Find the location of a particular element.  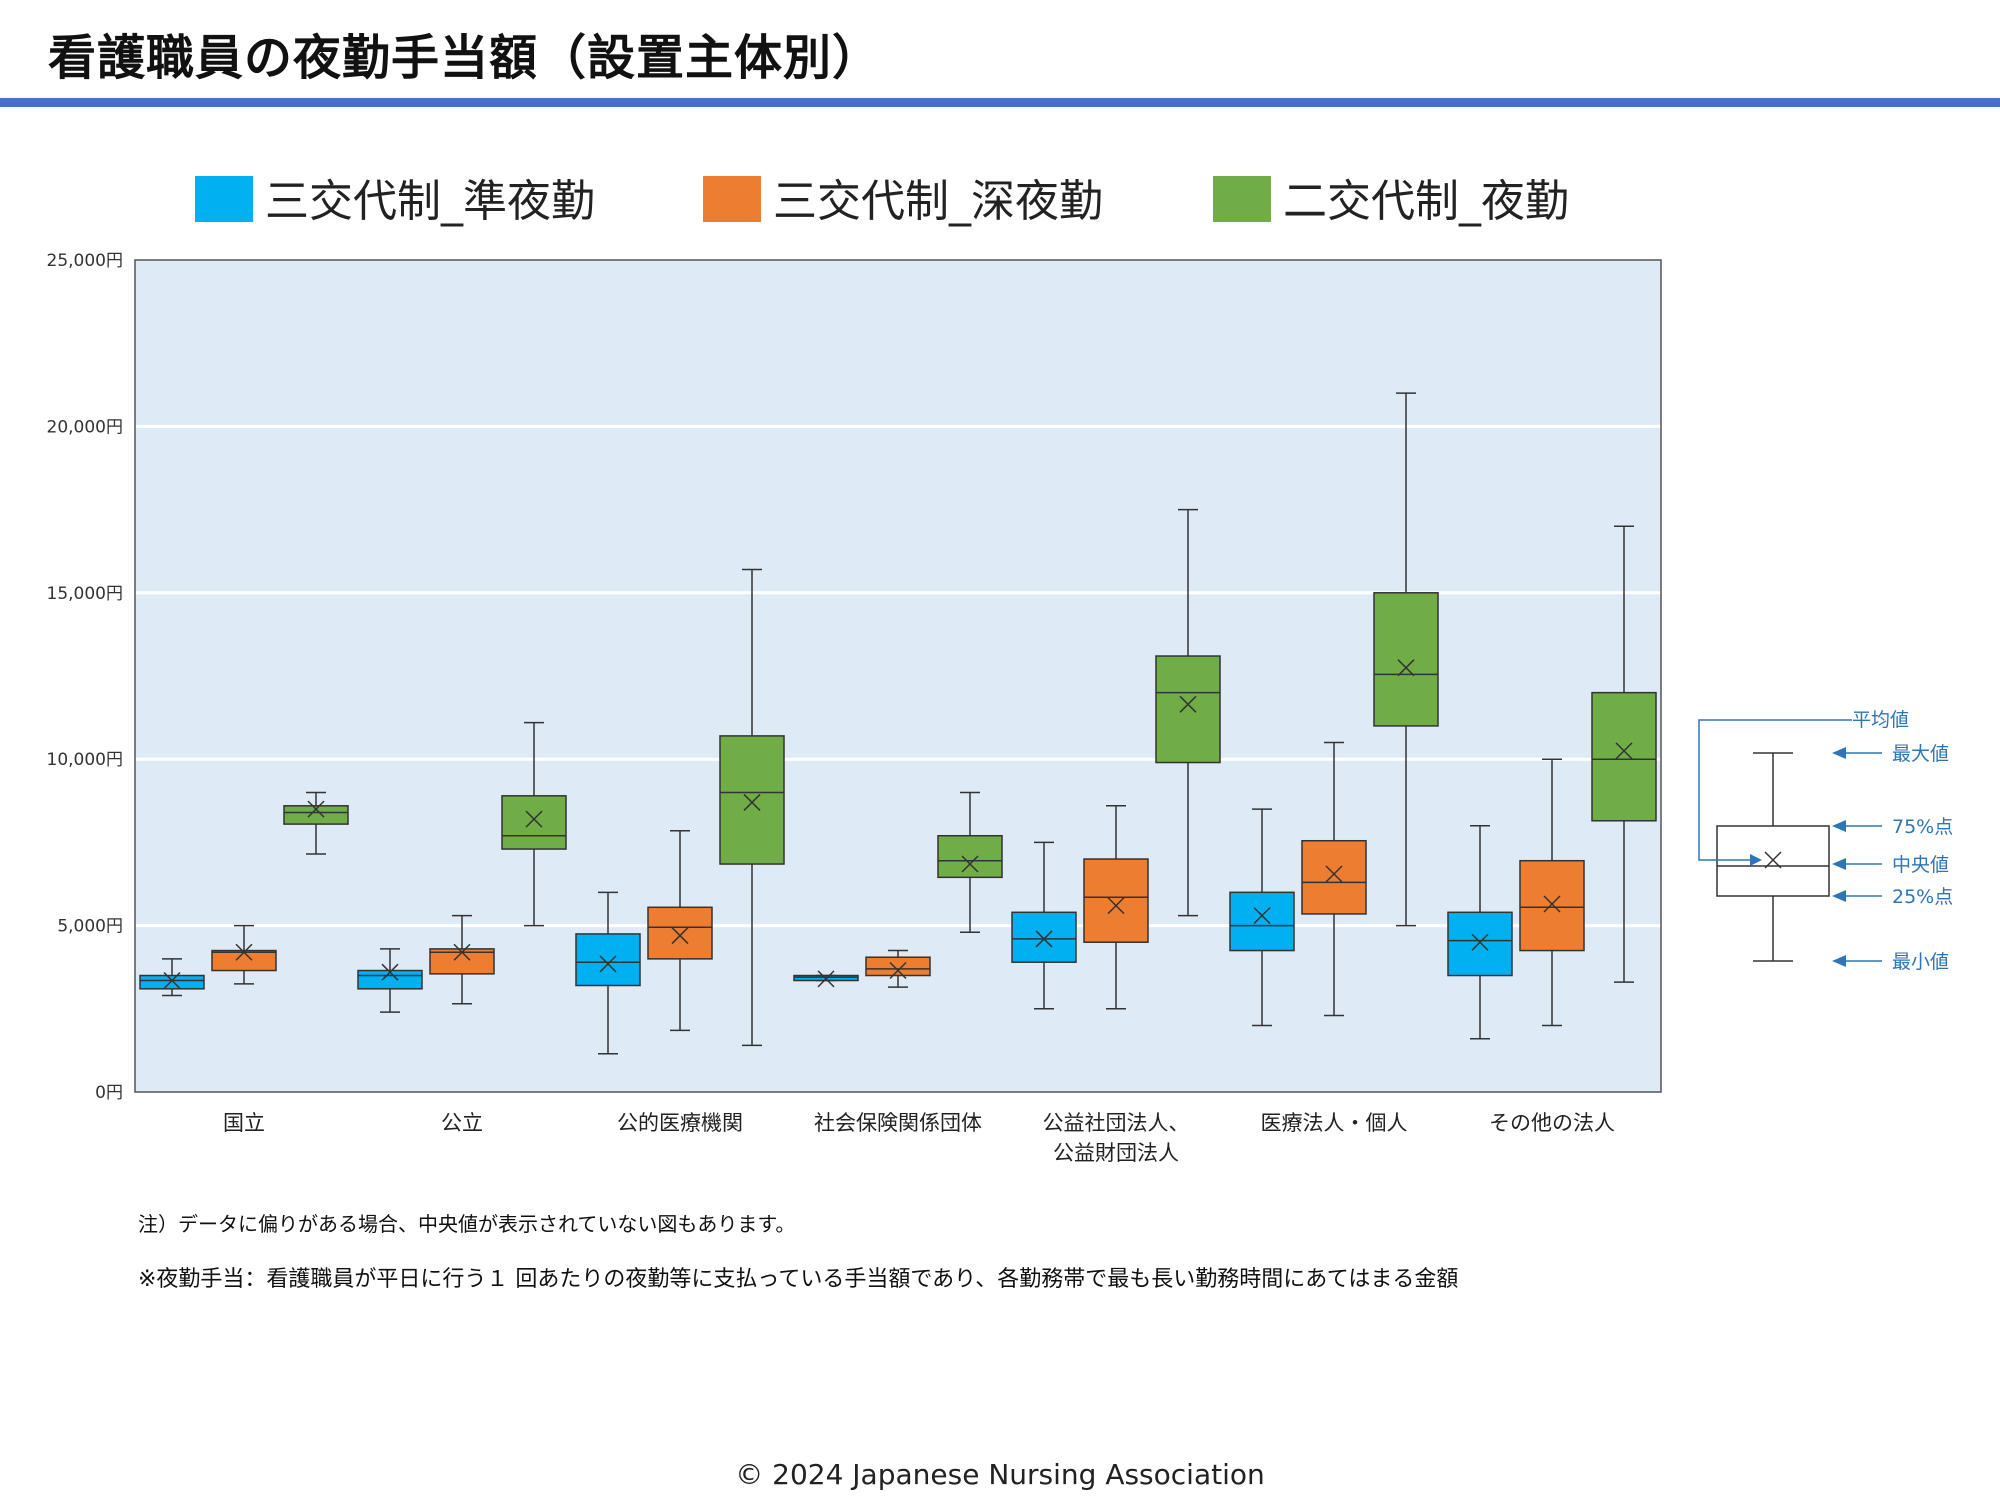

box-cat4-s1 is located at coordinates (1116, 907).